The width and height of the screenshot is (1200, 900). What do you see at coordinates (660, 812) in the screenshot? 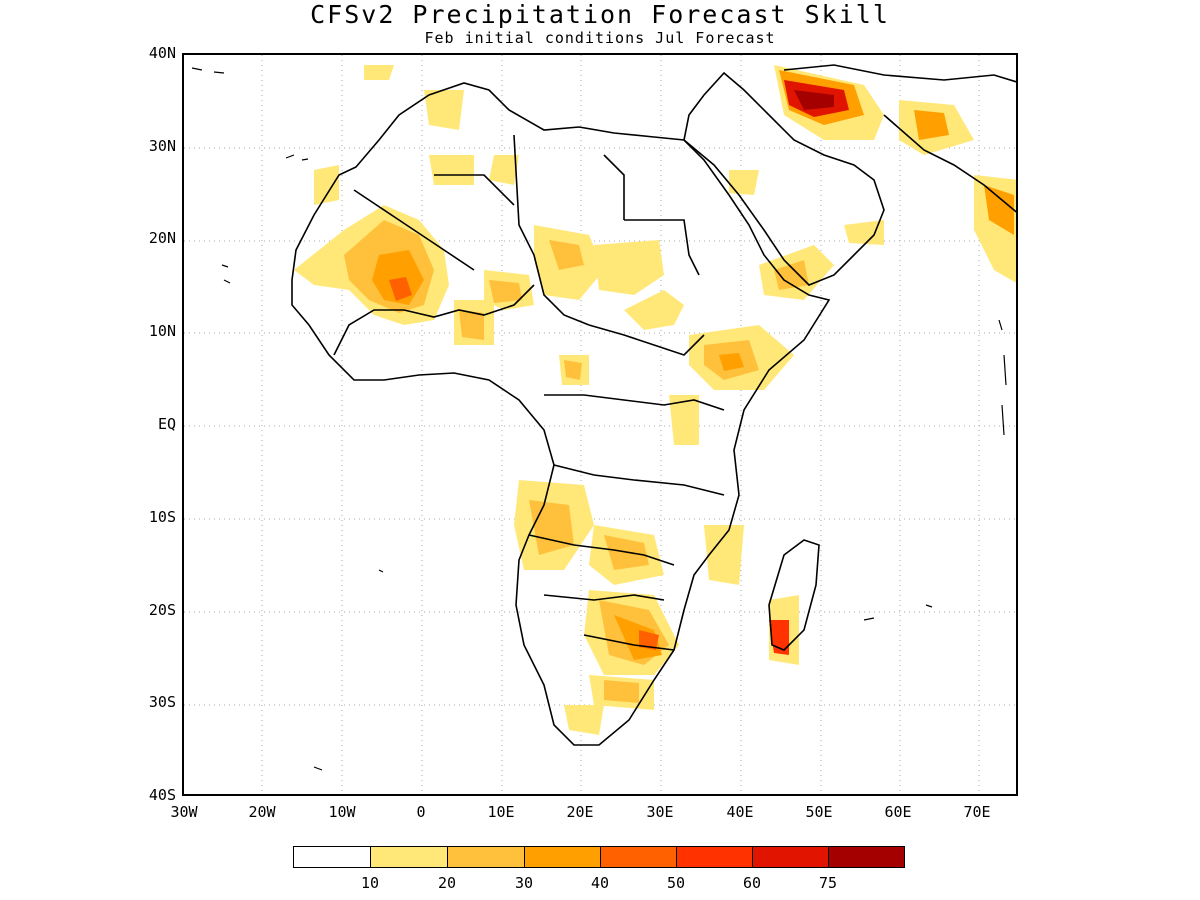
I see `lon-label-30e: 30E` at bounding box center [660, 812].